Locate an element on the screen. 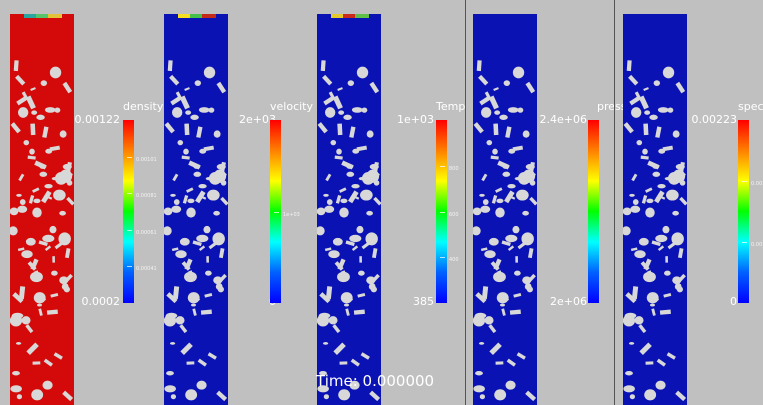 This screenshot has width=763, height=405. species-colorbar: 0.0015 0.001 is located at coordinates (750, 211).